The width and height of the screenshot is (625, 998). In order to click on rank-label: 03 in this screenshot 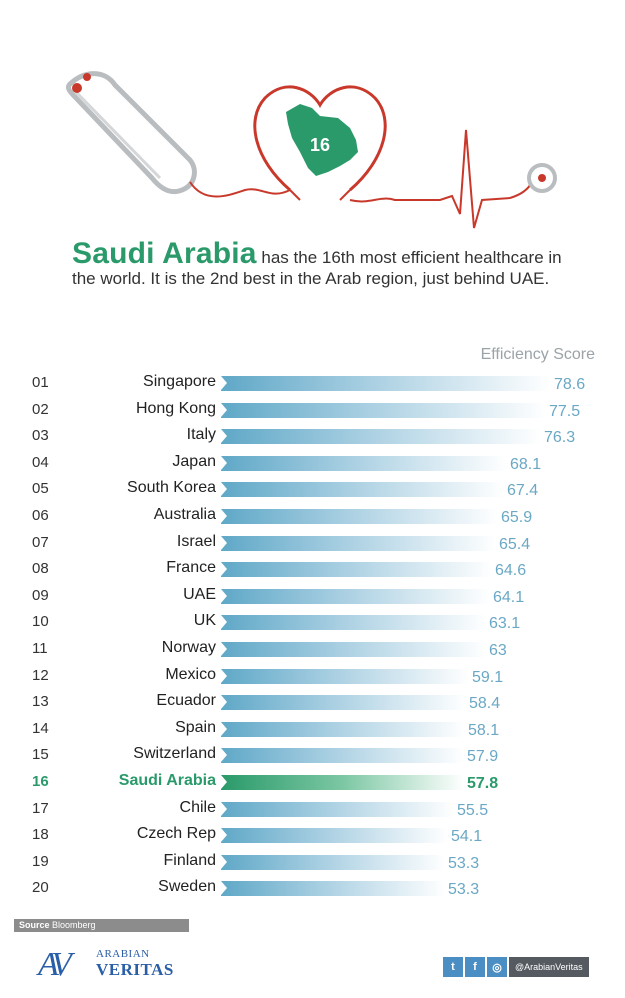, I will do `click(40, 435)`.